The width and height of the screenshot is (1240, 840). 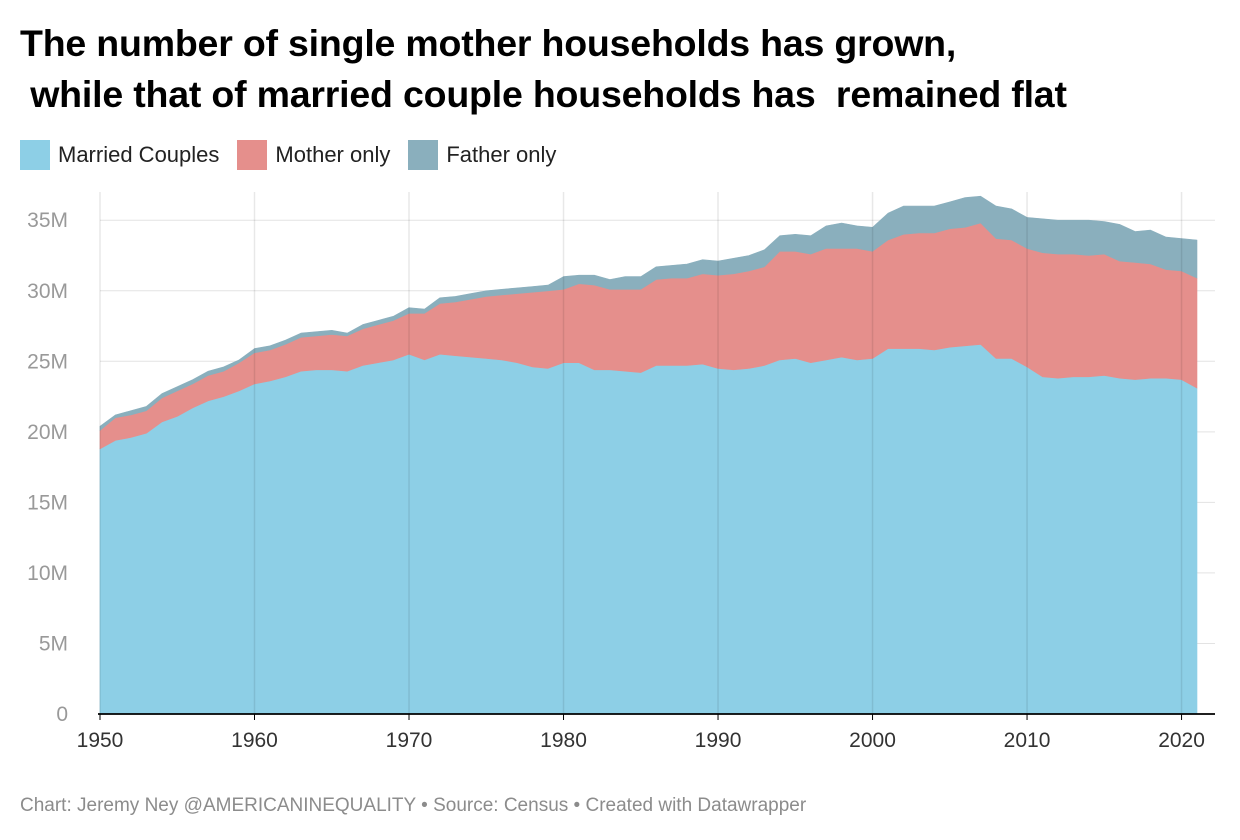 I want to click on y-axis-labels: 0 5M 10M 15M 20M 25M 30M 35M, so click(x=47, y=467).